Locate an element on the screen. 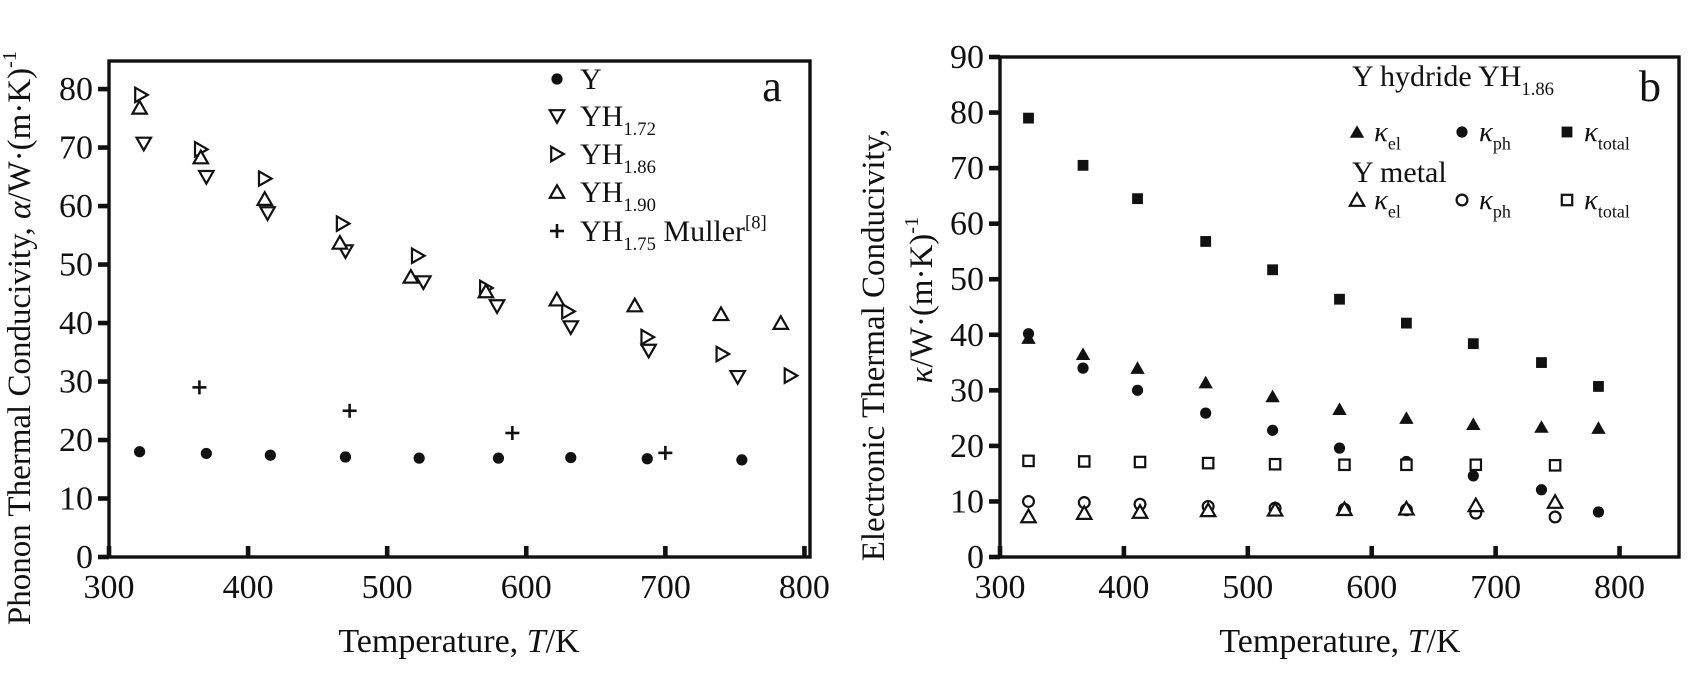  legend-item: κtotal is located at coordinates (1595, 203).